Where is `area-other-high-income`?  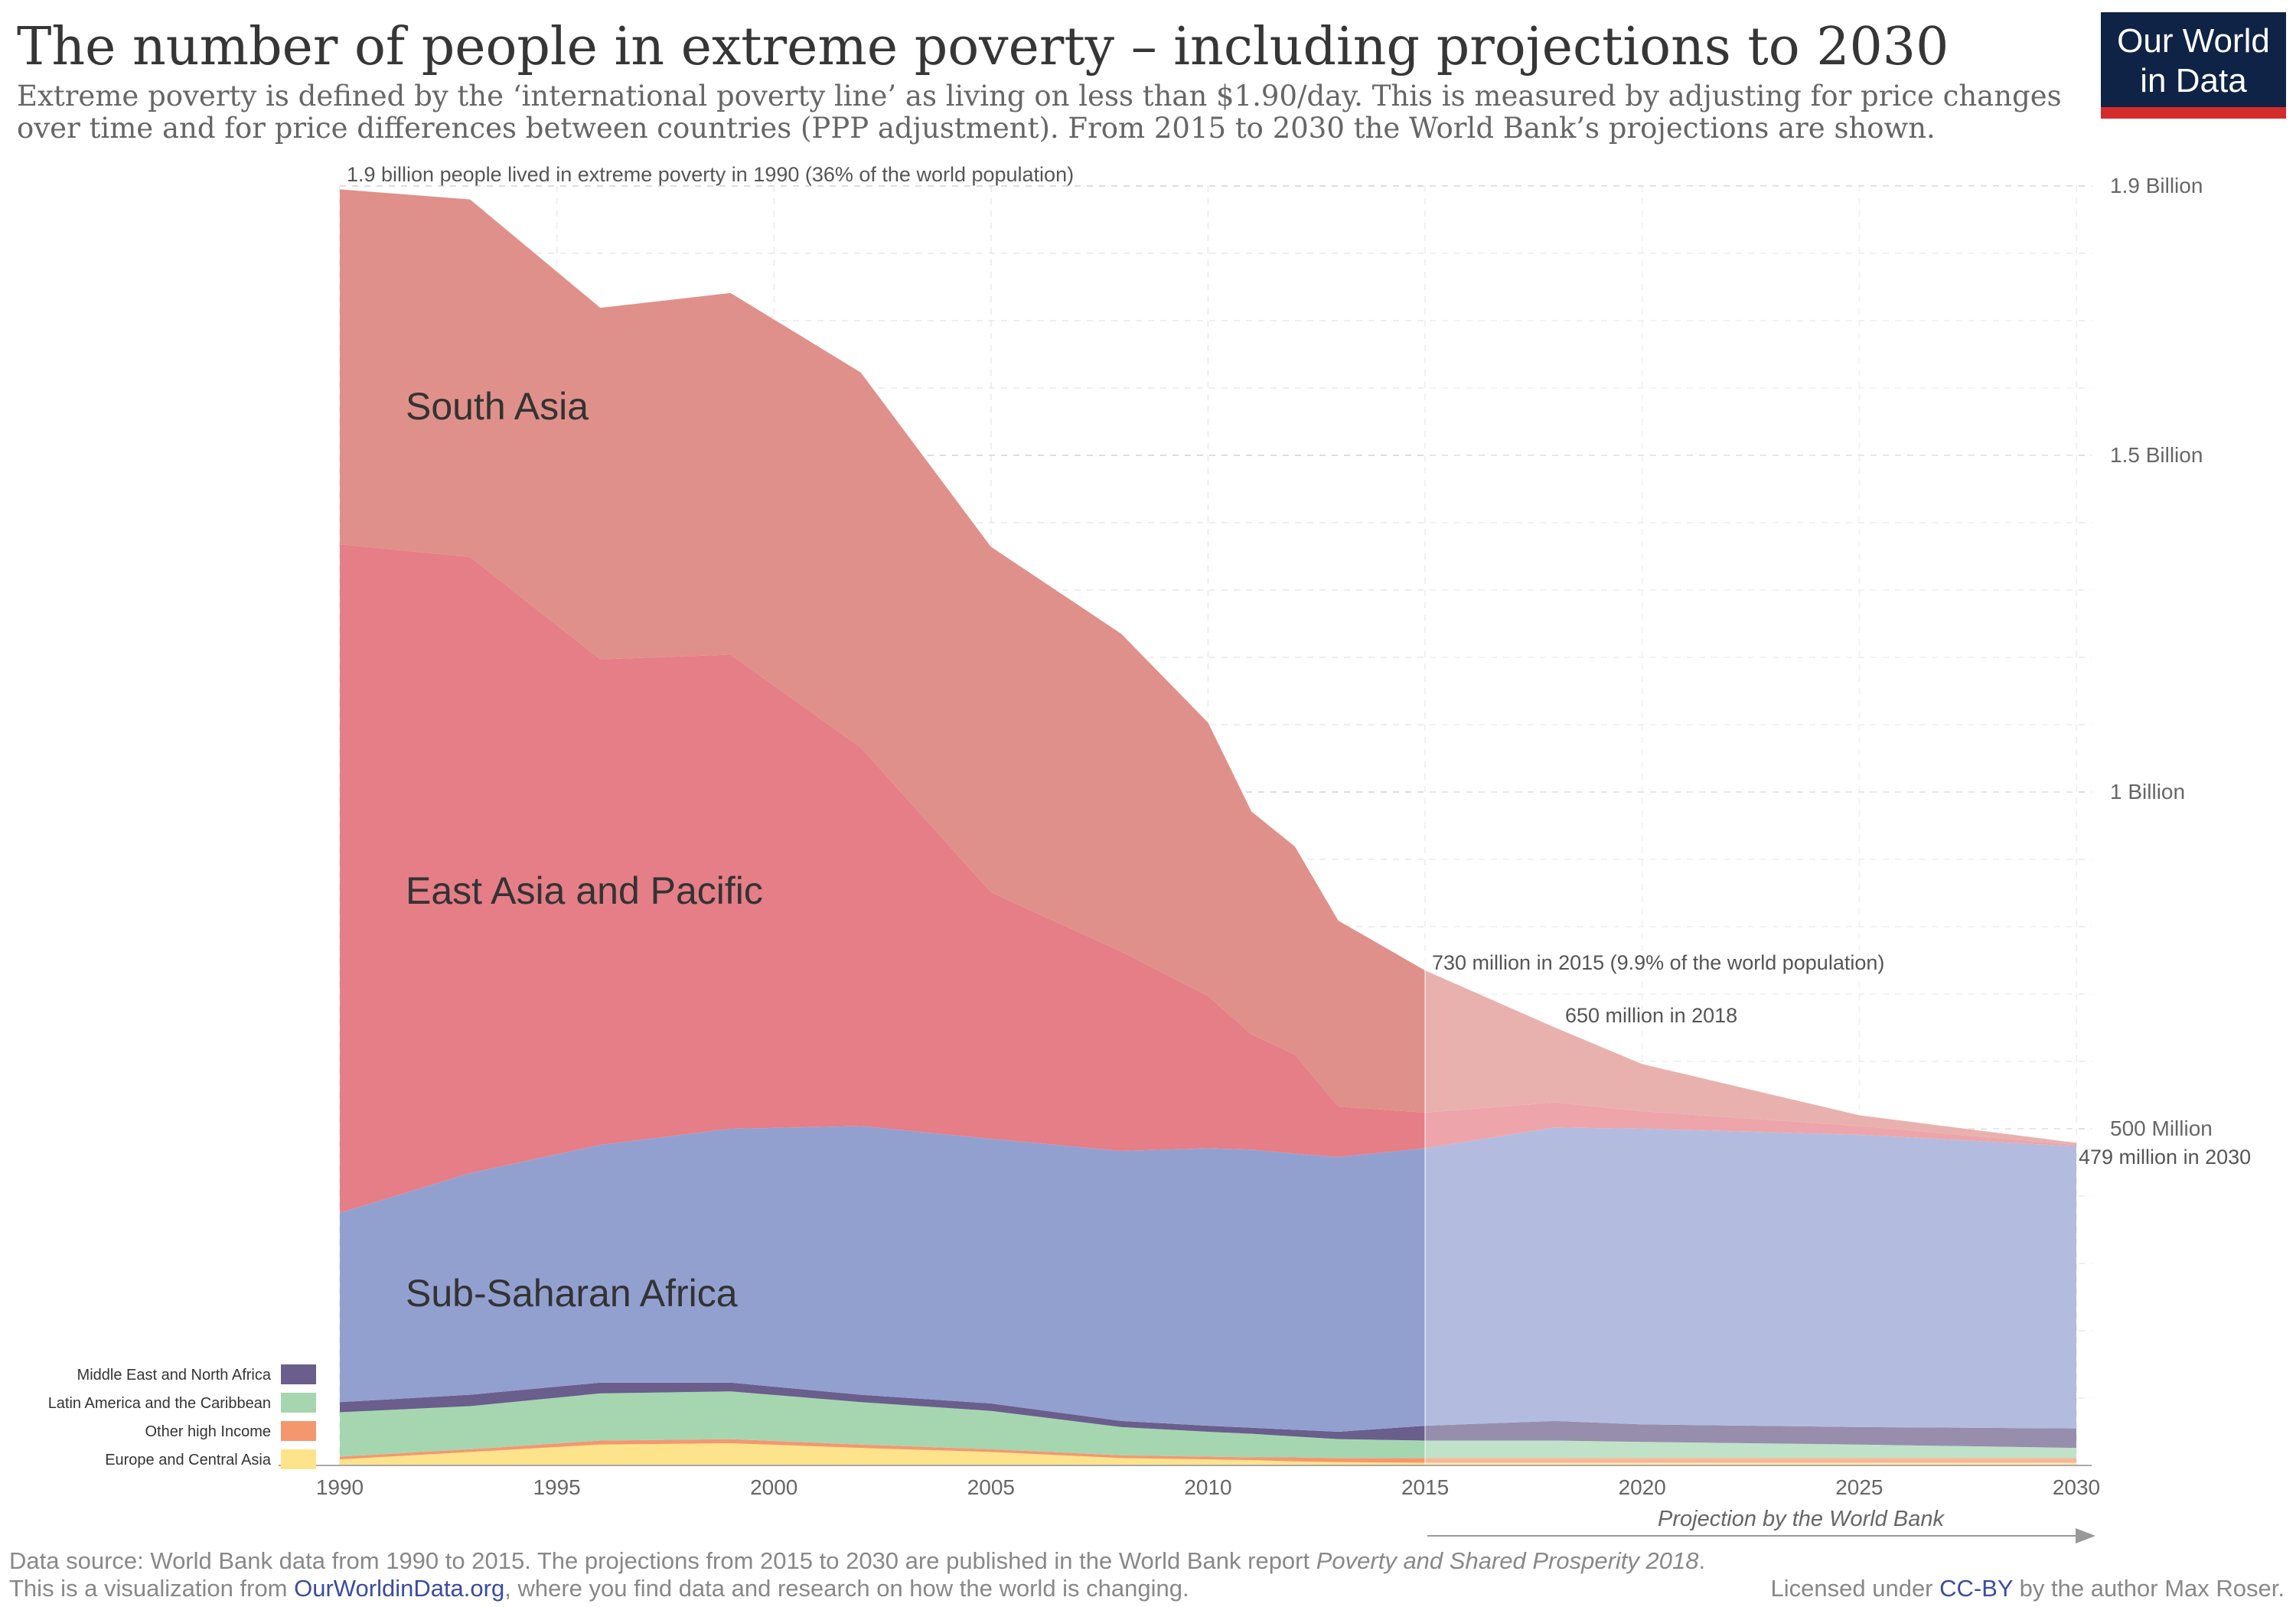
area-other-high-income is located at coordinates (1208, 1451).